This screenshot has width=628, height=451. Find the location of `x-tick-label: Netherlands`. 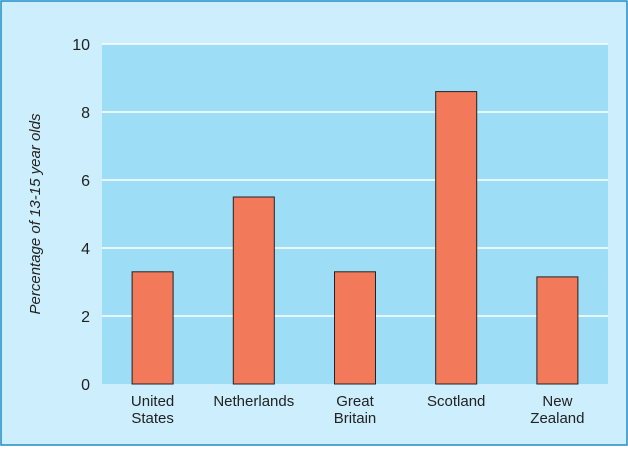

x-tick-label: Netherlands is located at coordinates (253, 401).